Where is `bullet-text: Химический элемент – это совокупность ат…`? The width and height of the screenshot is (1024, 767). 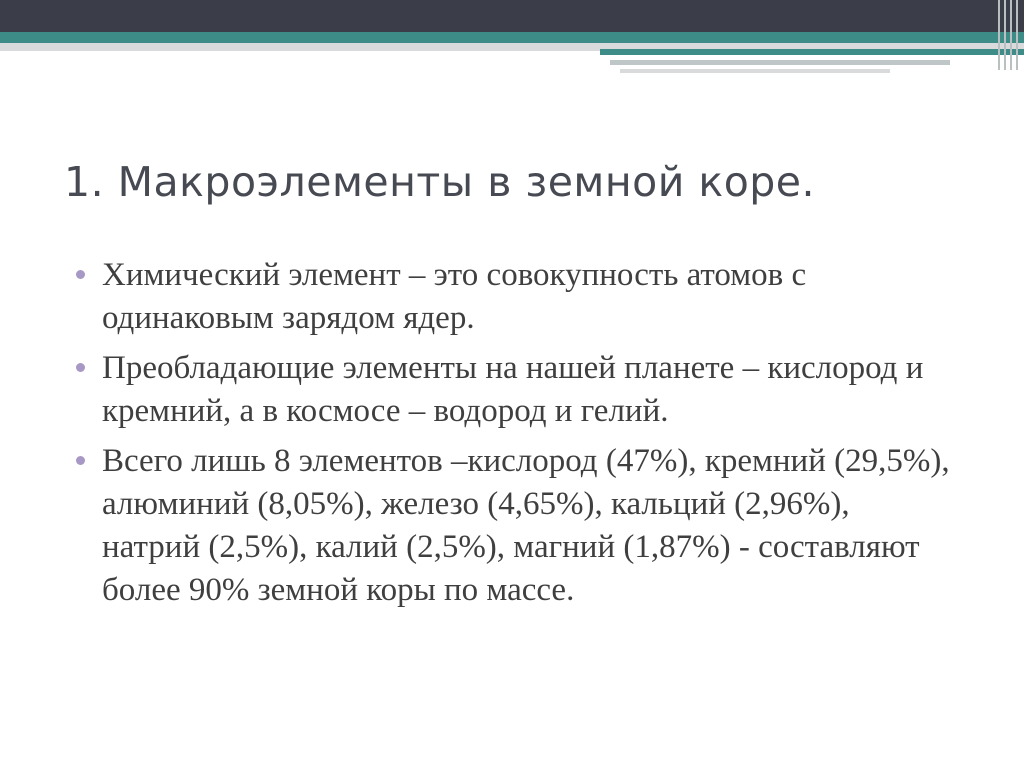 bullet-text: Химический элемент – это совокупность ат… is located at coordinates (454, 296).